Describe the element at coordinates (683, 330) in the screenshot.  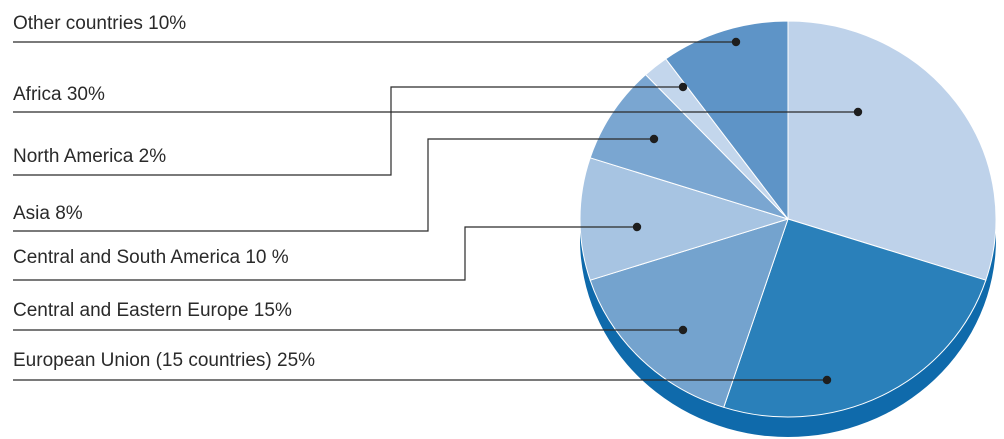
I see `leader-dot-central-eastern-europe` at that location.